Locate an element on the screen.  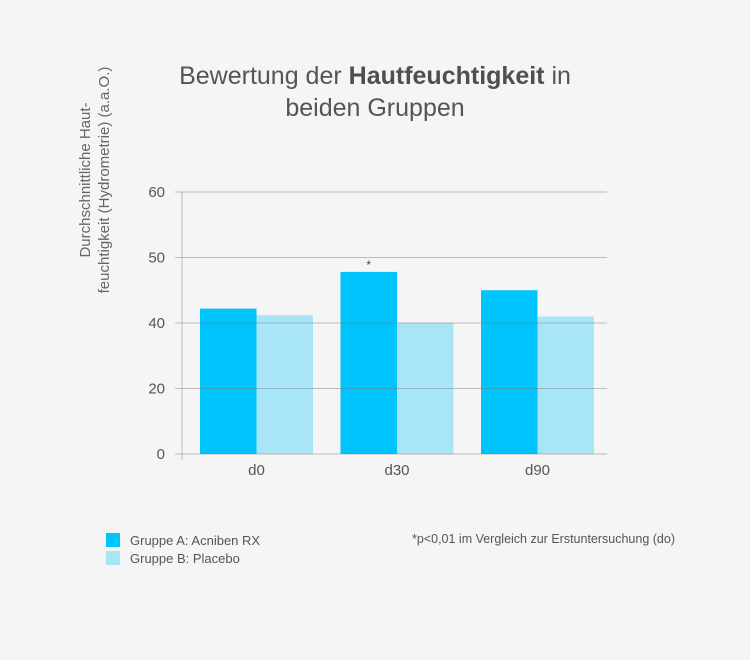
title-part-1: Bewertung der is located at coordinates (264, 76).